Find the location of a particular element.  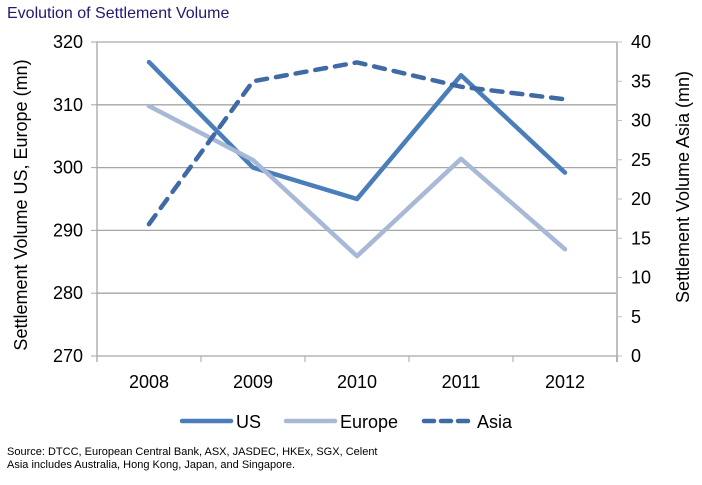

y-tick-label: 270 is located at coordinates (68, 356).